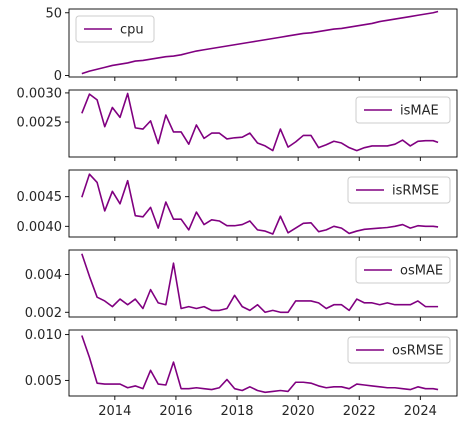 The image size is (465, 430). Describe the element at coordinates (359, 411) in the screenshot. I see `x-tick-label: 2022` at that location.